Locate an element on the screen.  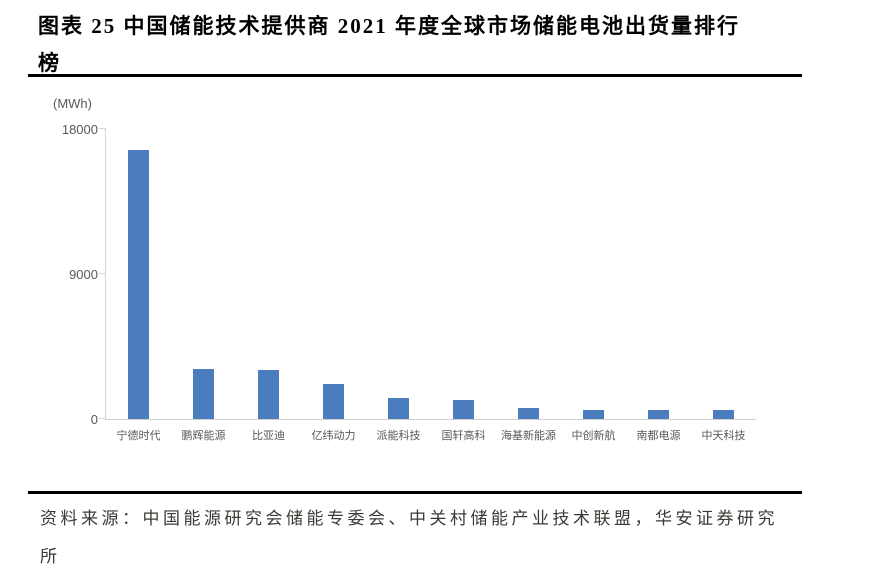
category-label: 鹏辉能源 is located at coordinates (203, 436).